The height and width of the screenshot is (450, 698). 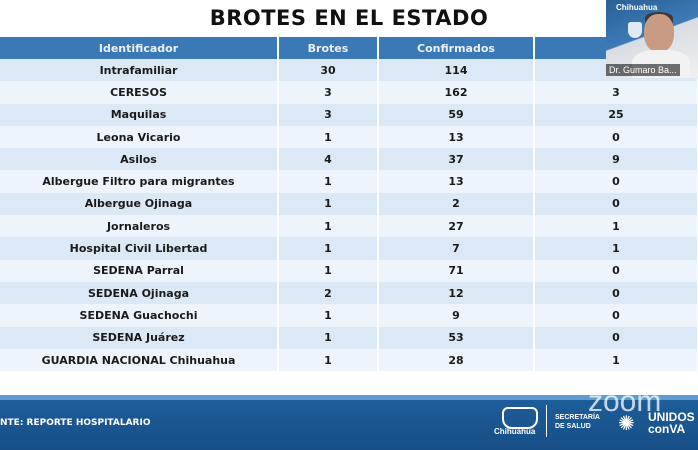 I want to click on table-row: SEDENA Ojinaga 2 12 0, so click(x=349, y=293).